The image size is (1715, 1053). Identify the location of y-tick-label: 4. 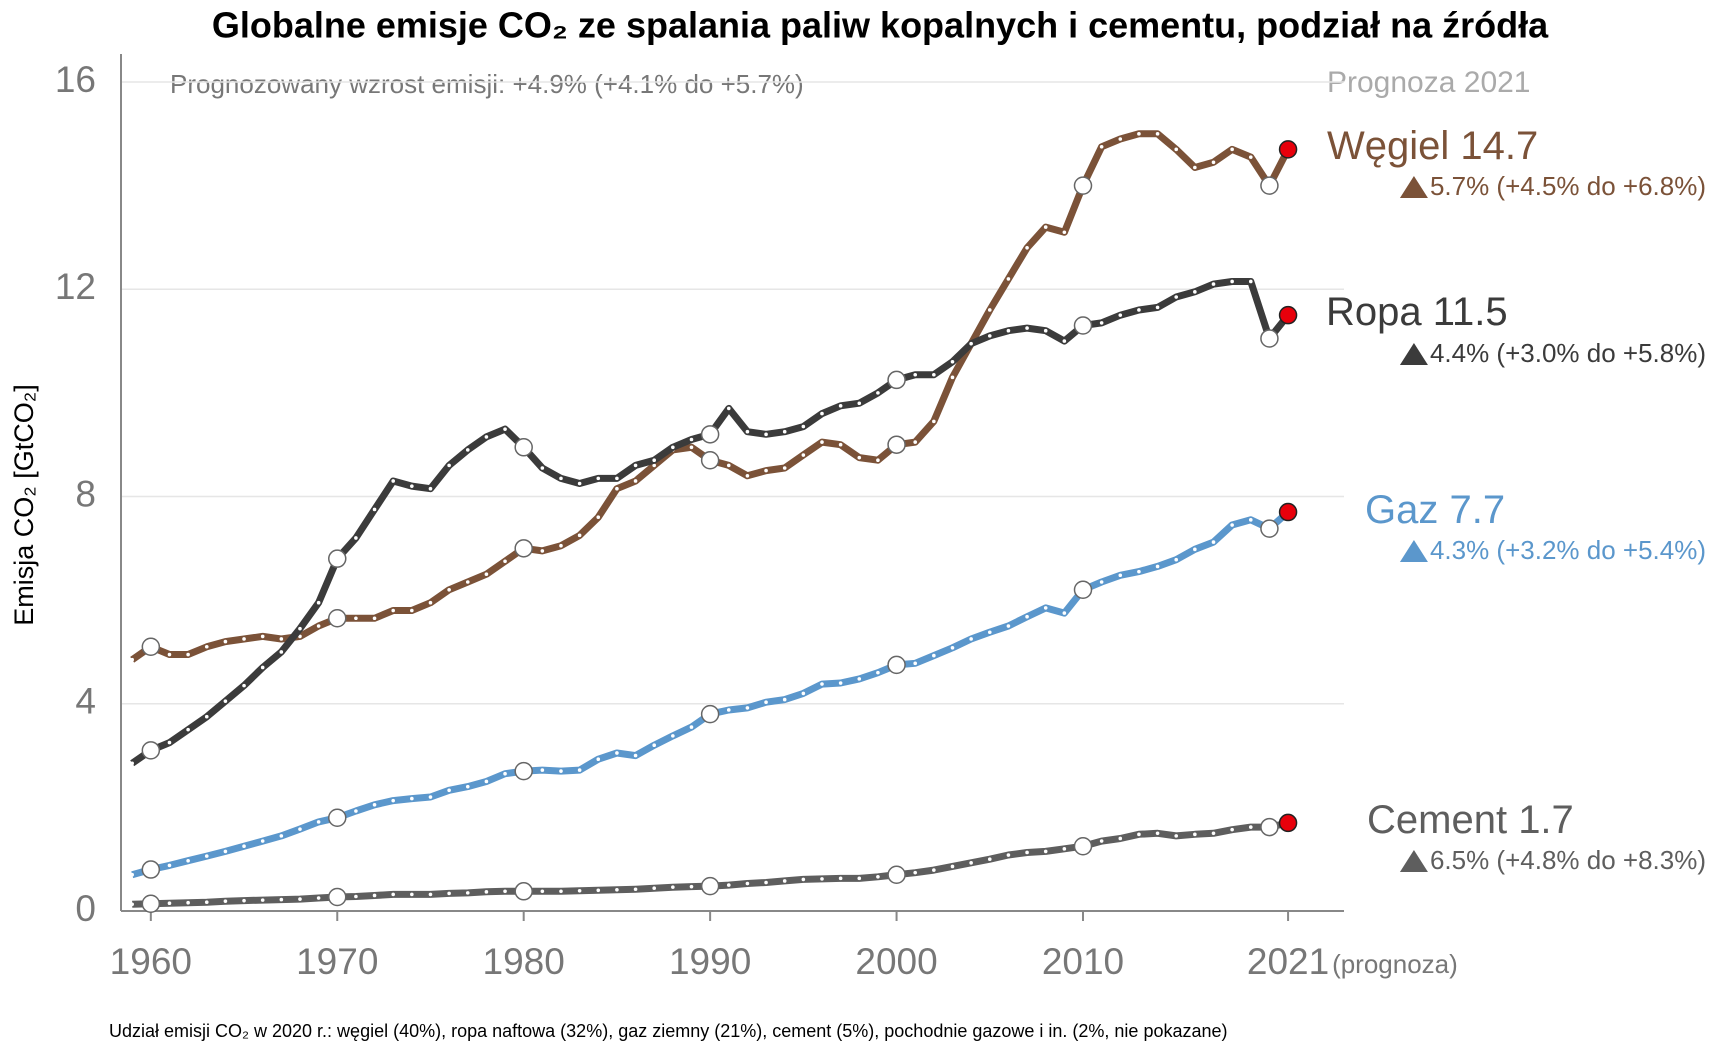
(85, 701).